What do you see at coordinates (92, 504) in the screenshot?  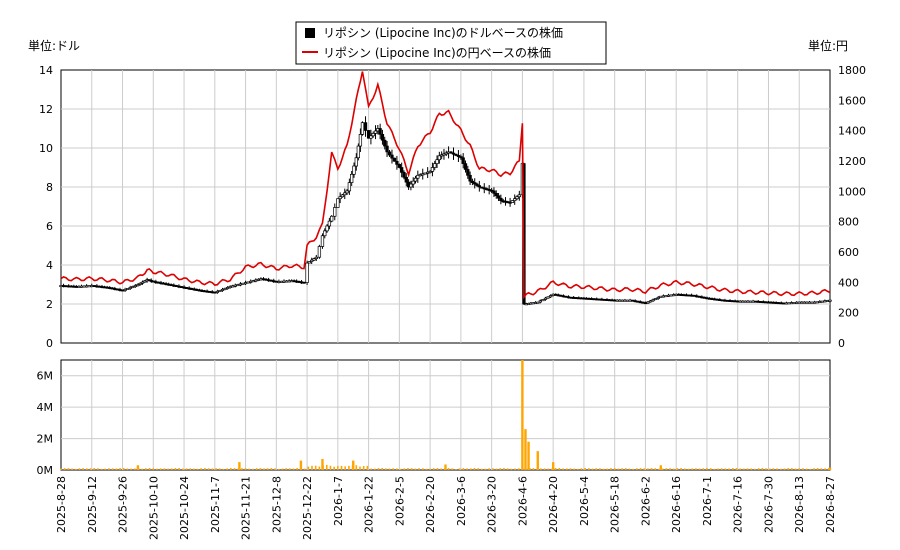 I see `date-tick-label: 2025-9-12` at bounding box center [92, 504].